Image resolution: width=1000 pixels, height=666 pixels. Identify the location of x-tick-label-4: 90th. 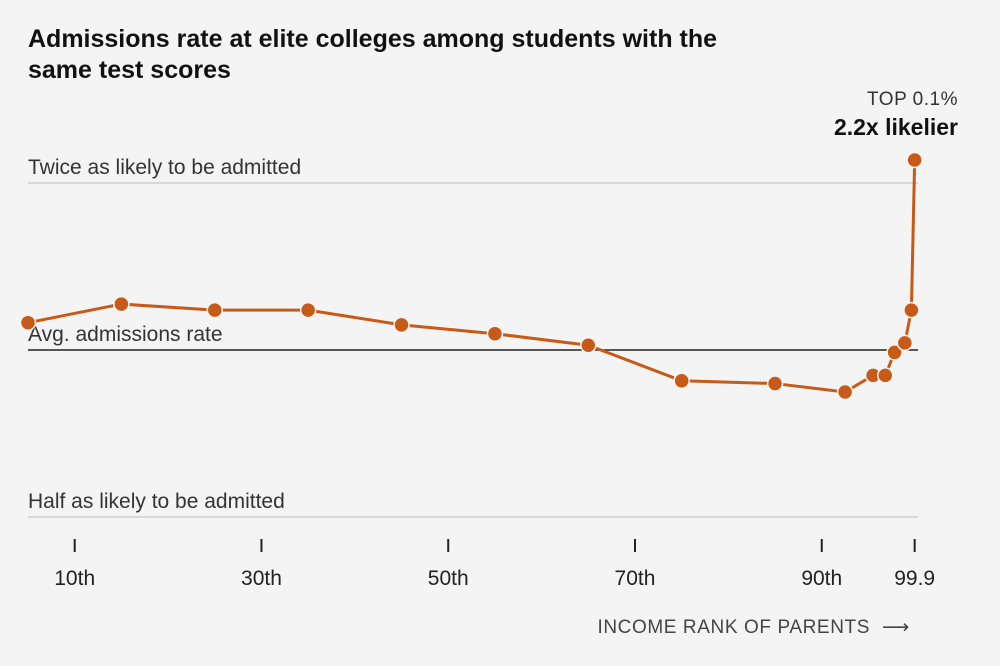
(821, 578).